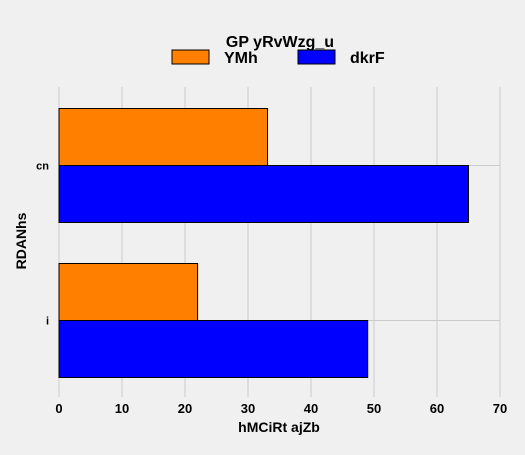  Describe the element at coordinates (185, 408) in the screenshot. I see `x-tick-label: 20` at that location.